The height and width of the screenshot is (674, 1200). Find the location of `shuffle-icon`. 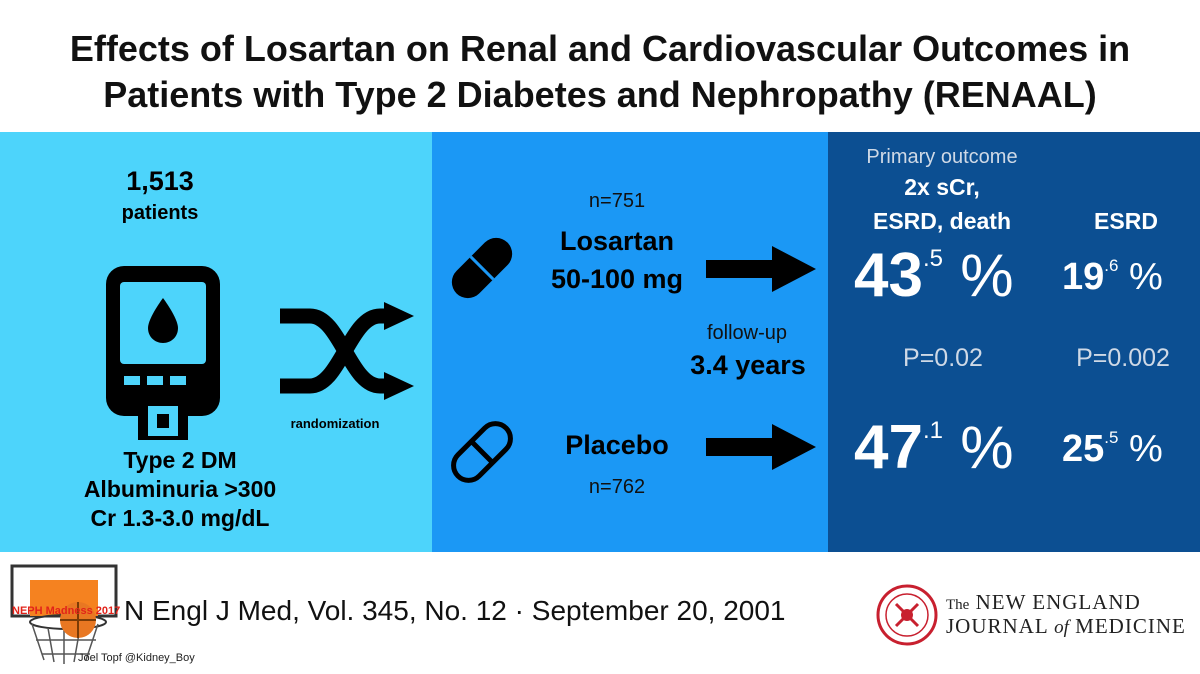

shuffle-icon is located at coordinates (347, 351).